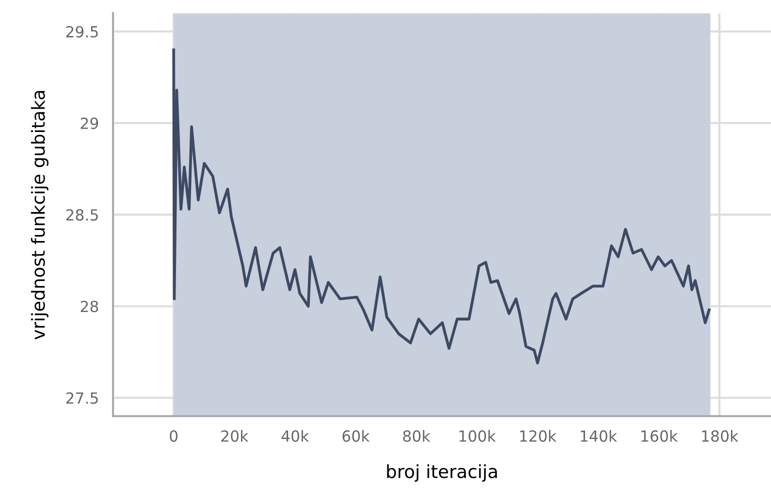  Describe the element at coordinates (82, 398) in the screenshot. I see `y-tick-label: 27.5` at that location.